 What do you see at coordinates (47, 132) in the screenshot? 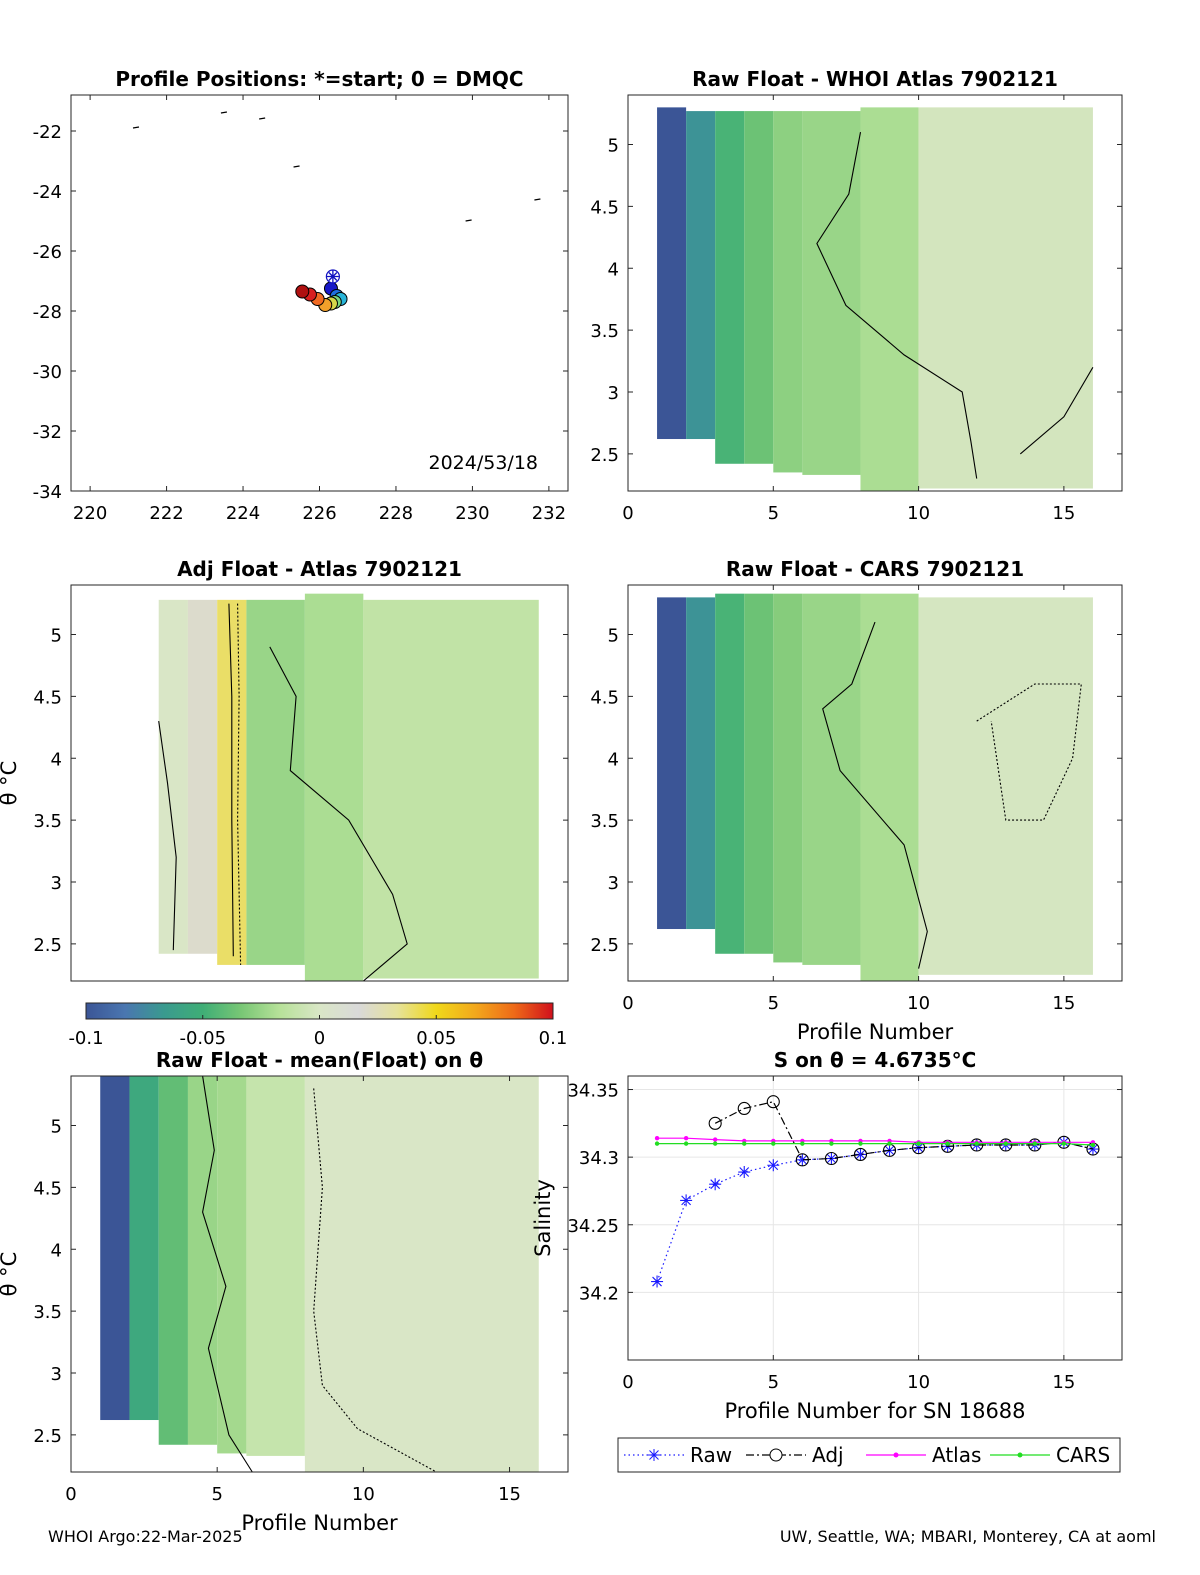
I see `y-tick-label: -22` at bounding box center [47, 132].